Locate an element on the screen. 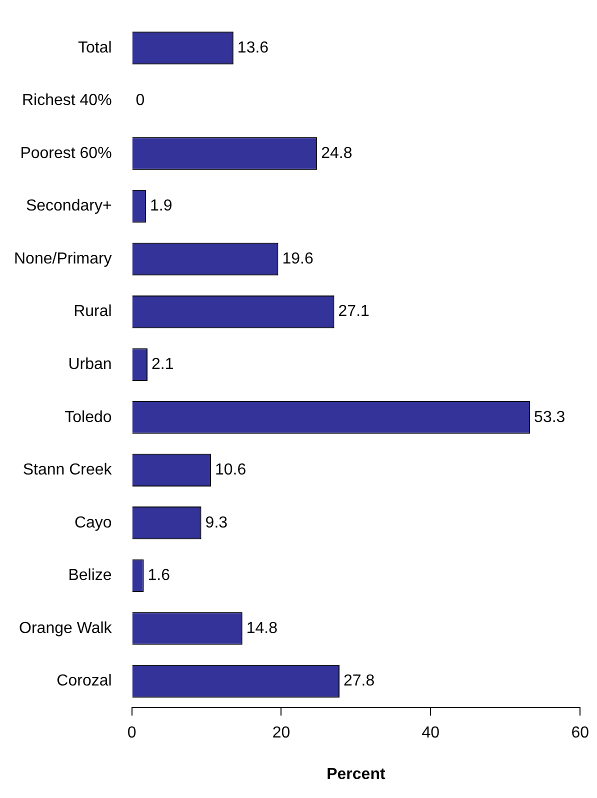 This screenshot has width=597, height=798. x-tick-label: 60 is located at coordinates (580, 733).